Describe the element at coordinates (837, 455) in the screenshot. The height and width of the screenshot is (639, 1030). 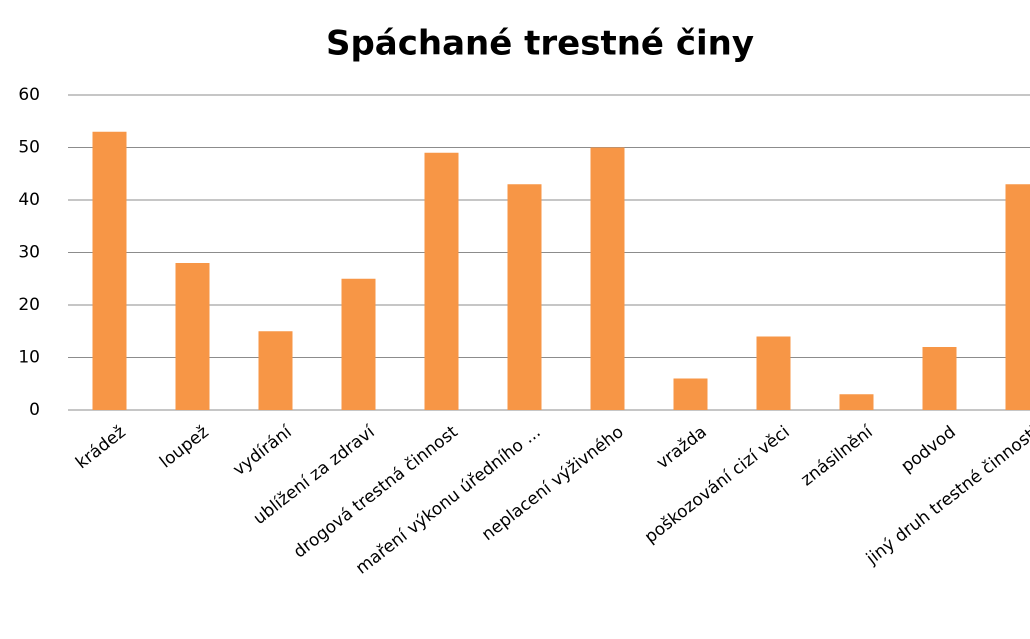
I see `x-tick-label: znásilnění` at that location.